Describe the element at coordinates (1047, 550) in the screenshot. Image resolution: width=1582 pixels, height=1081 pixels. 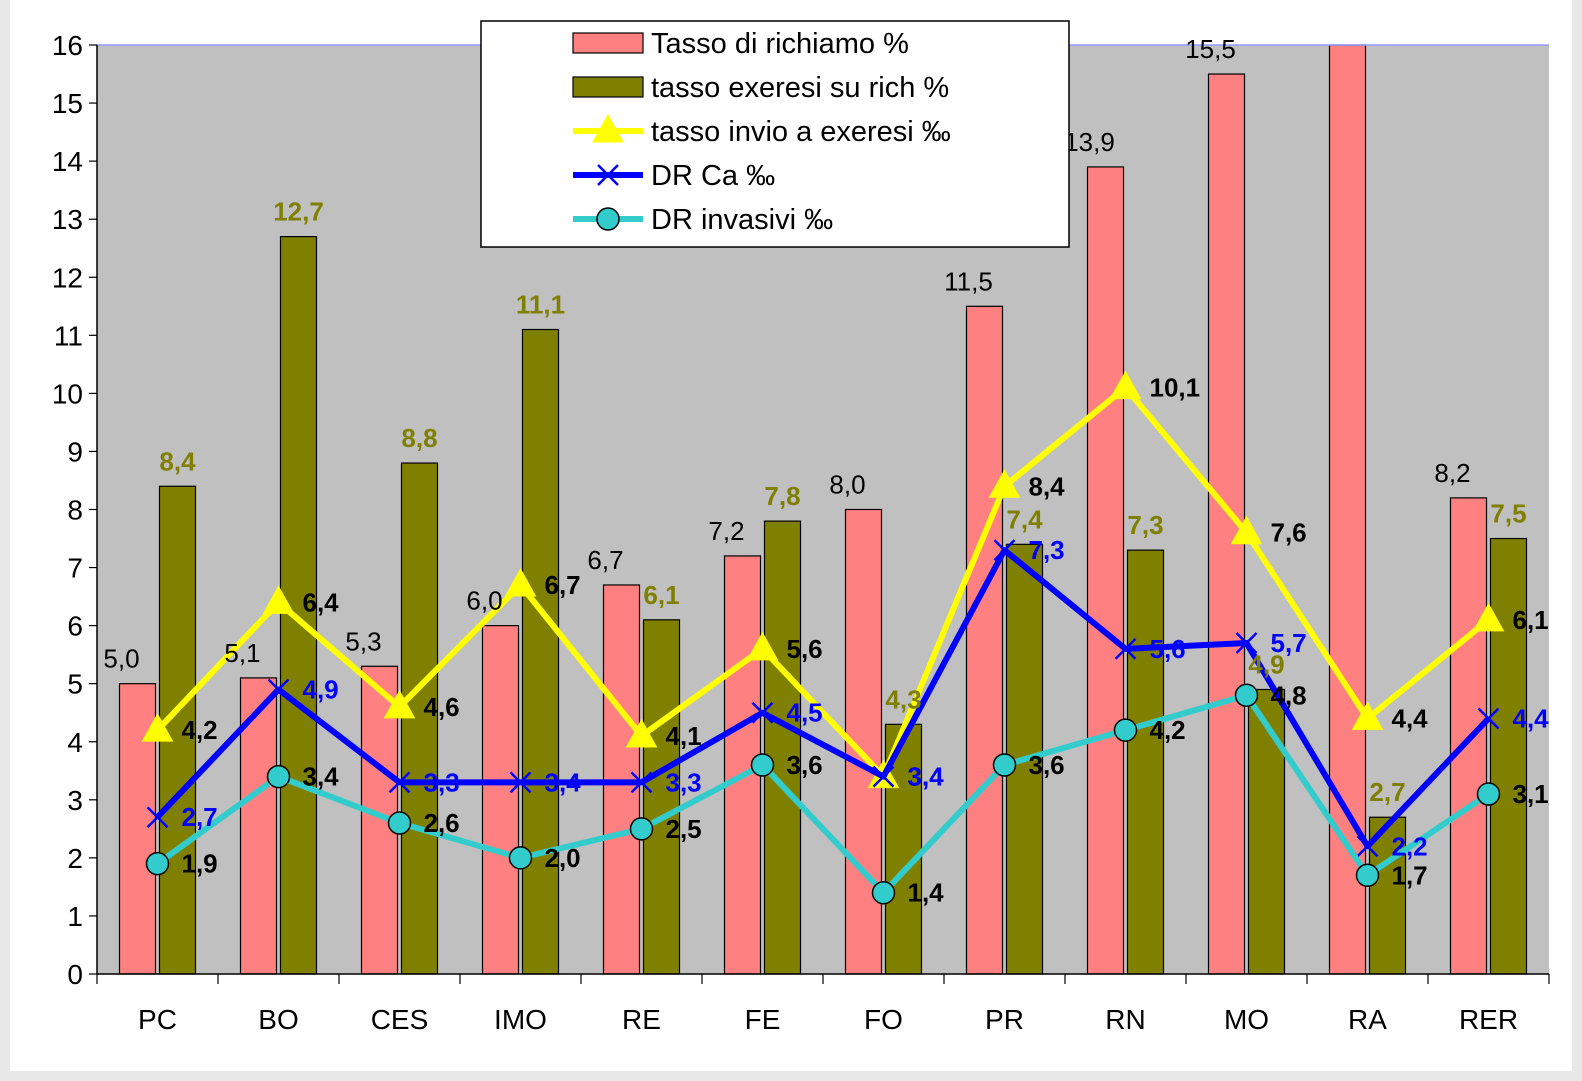
I see `data-label-dr-ca-pr: 7,3` at that location.